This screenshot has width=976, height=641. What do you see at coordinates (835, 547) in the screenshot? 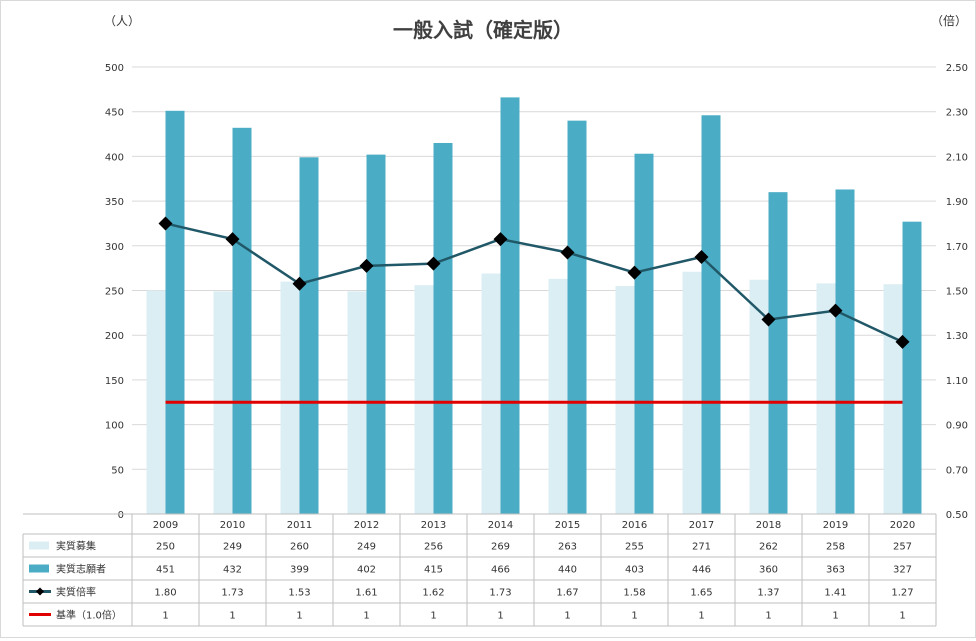
I see `data-label: 258` at bounding box center [835, 547].